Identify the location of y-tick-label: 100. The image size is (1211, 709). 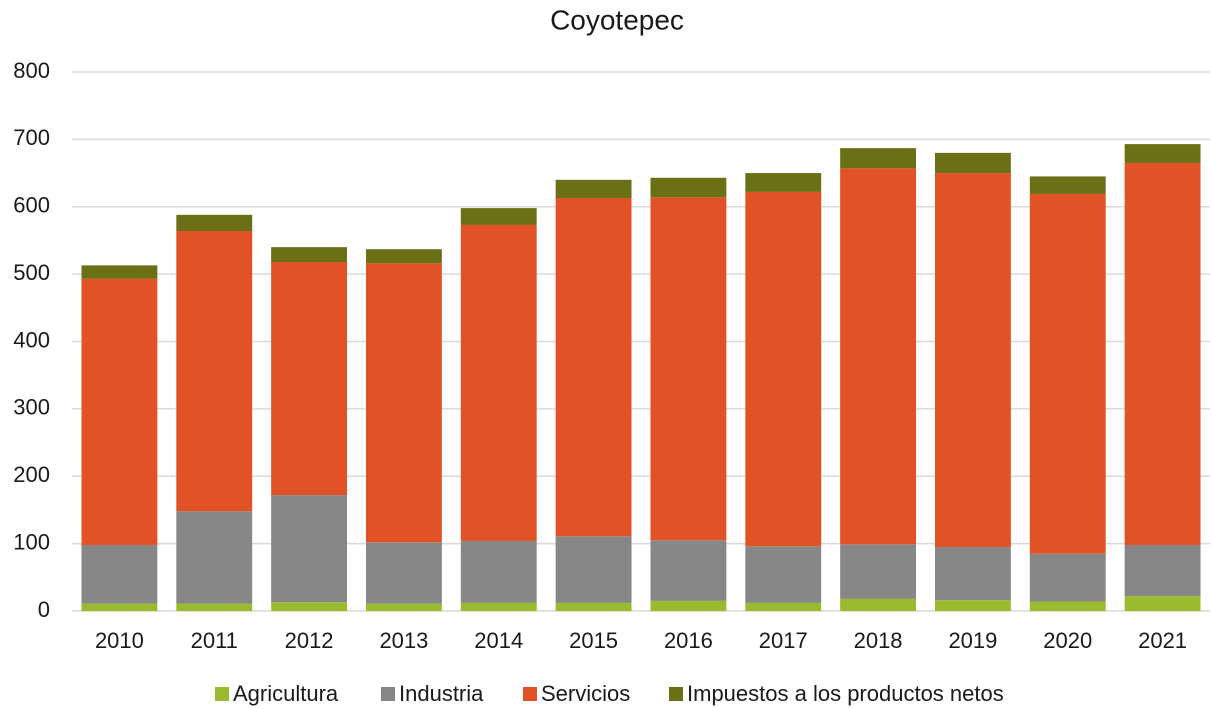
(31, 541).